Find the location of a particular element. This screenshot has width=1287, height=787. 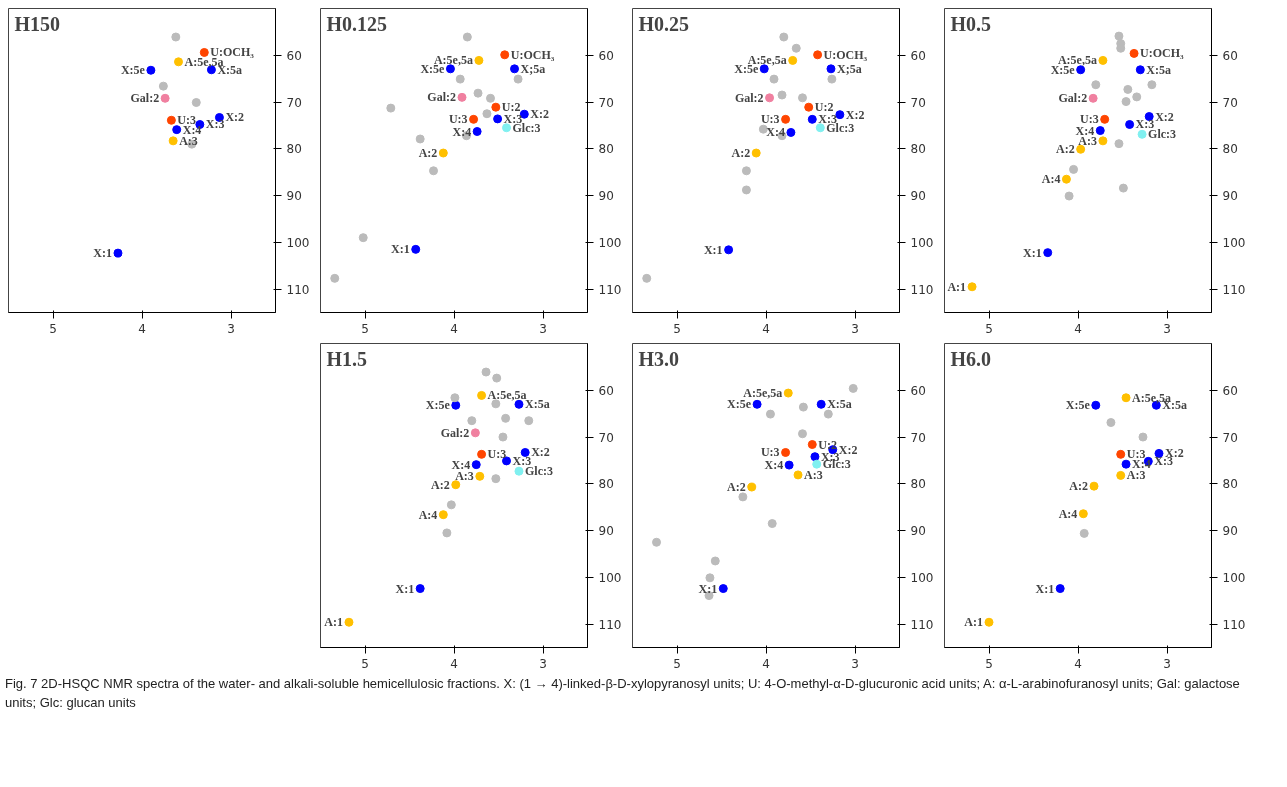

annotation: U:3 is located at coordinates (770, 452).